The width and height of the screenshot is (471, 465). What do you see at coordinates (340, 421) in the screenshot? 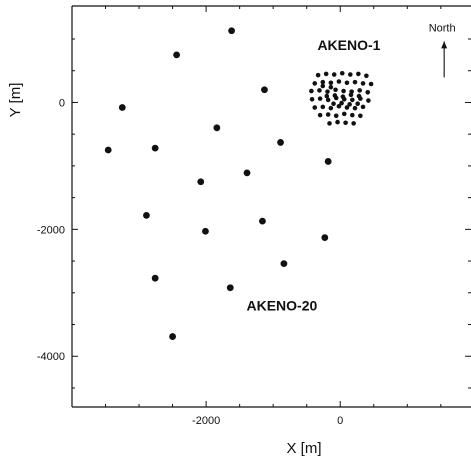
I see `x-tick-label-1: 0` at bounding box center [340, 421].